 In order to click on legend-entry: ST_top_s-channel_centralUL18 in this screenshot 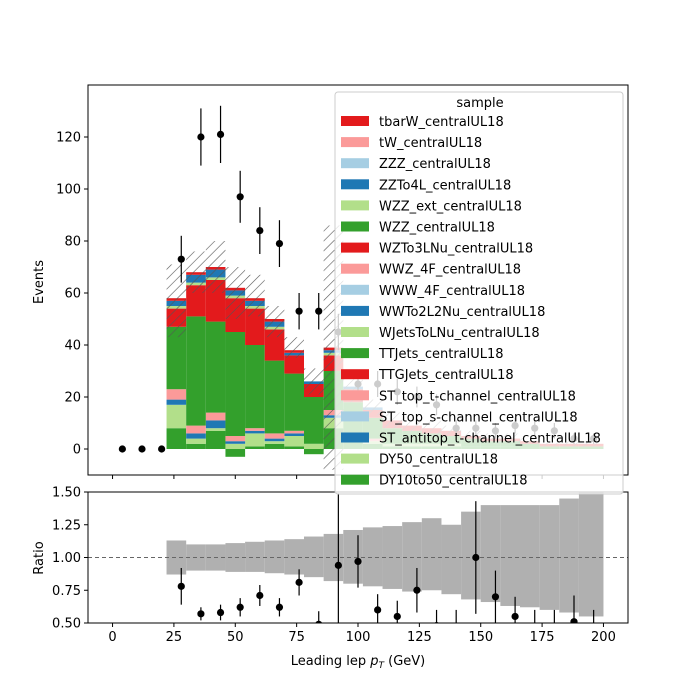, I will do `click(478, 417)`.